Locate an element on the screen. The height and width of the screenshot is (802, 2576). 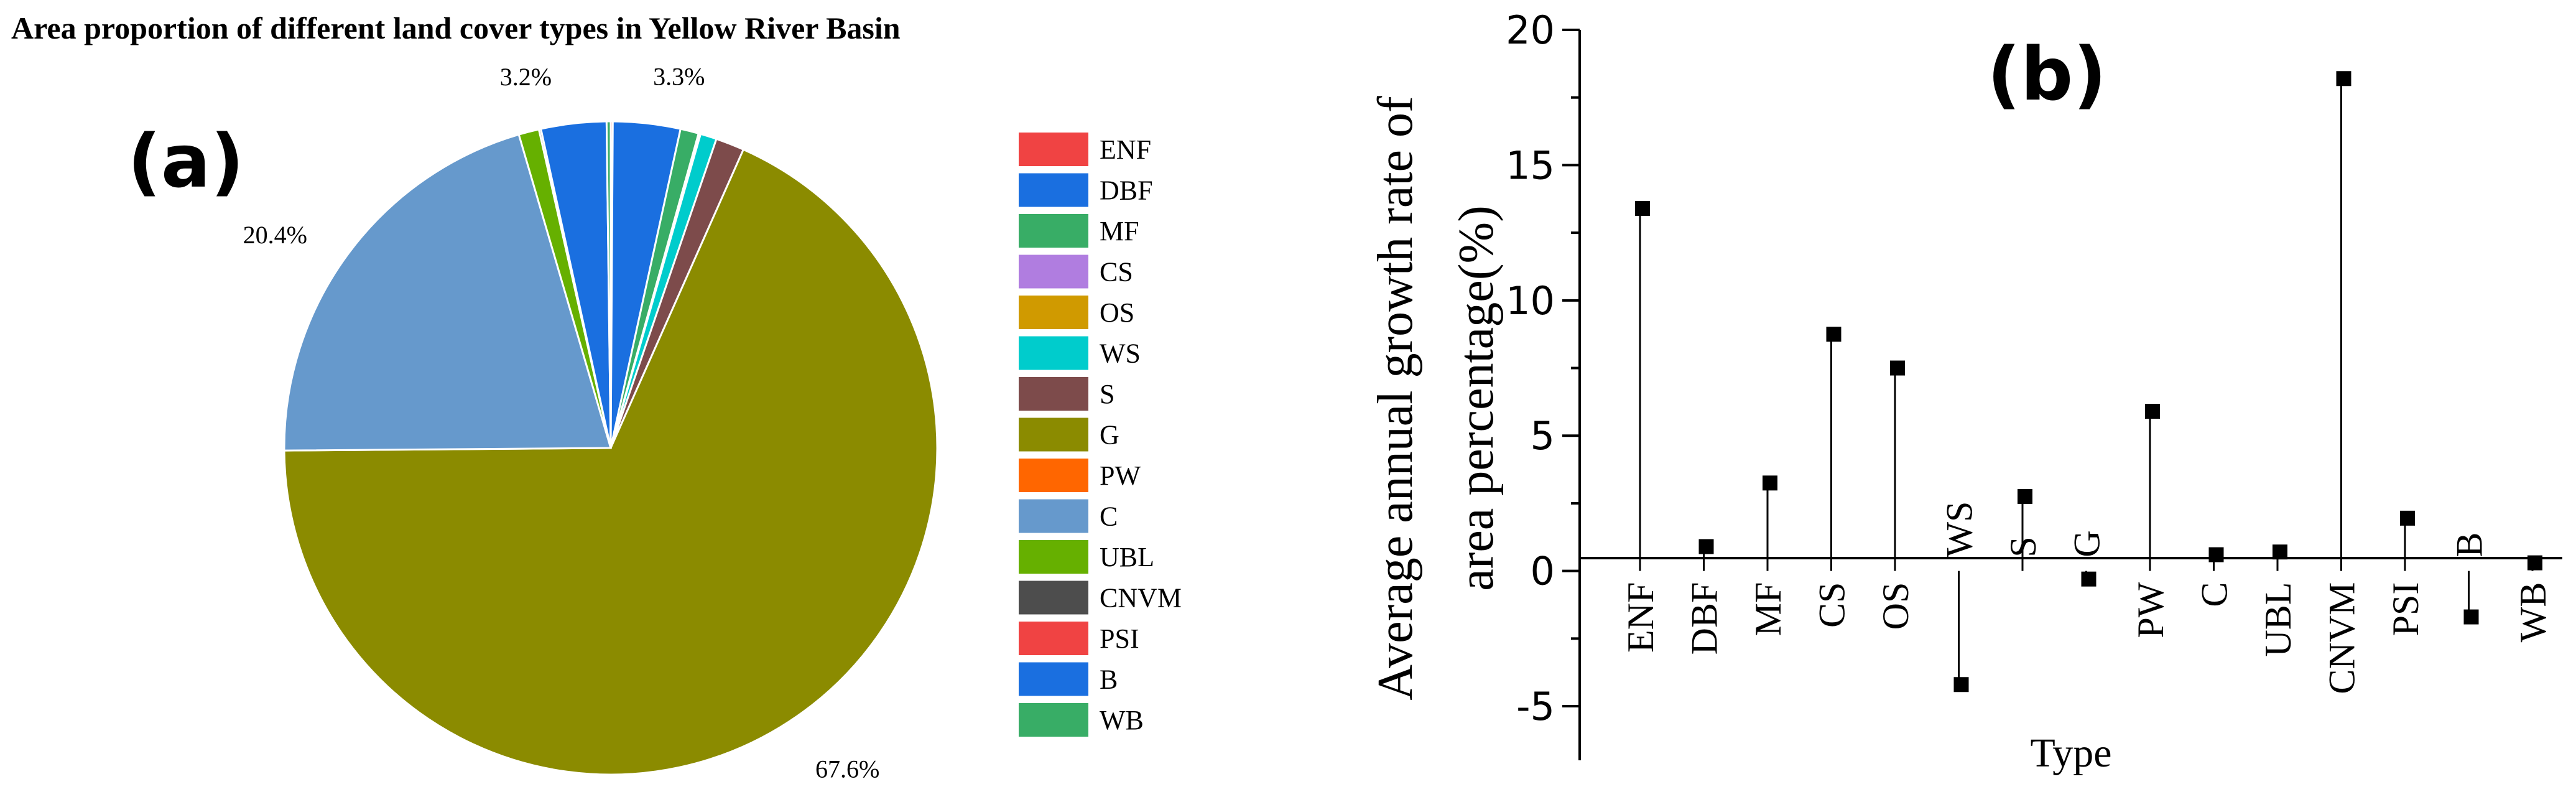
legend-swatch-b is located at coordinates (1054, 679).